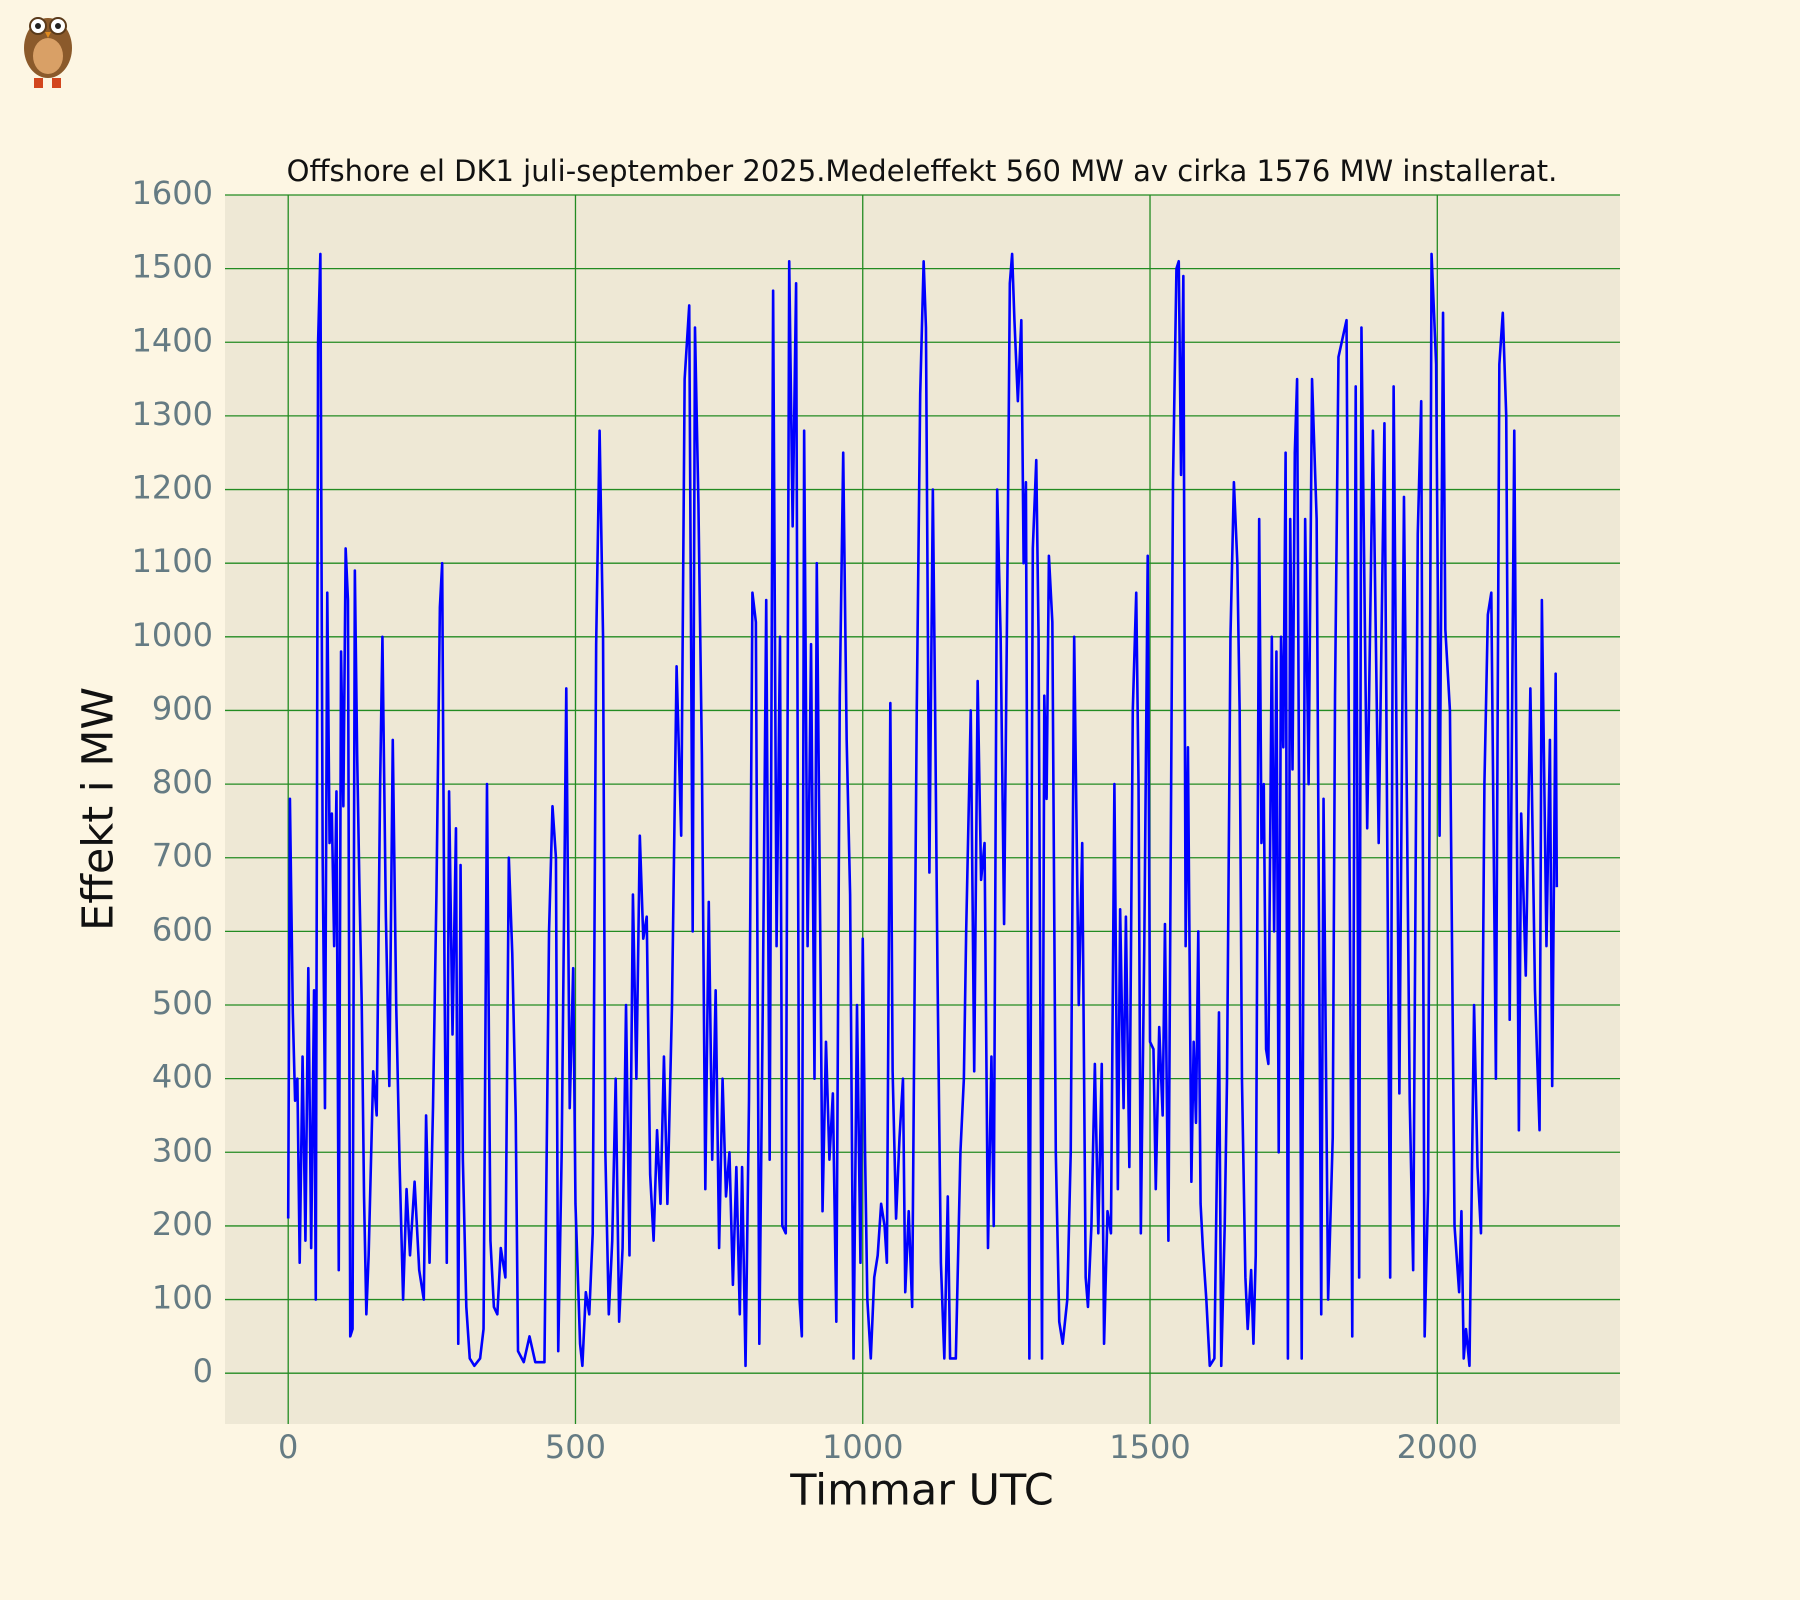 The image size is (1800, 1600). I want to click on y-axis-label: Effekt i MW, so click(99, 809).